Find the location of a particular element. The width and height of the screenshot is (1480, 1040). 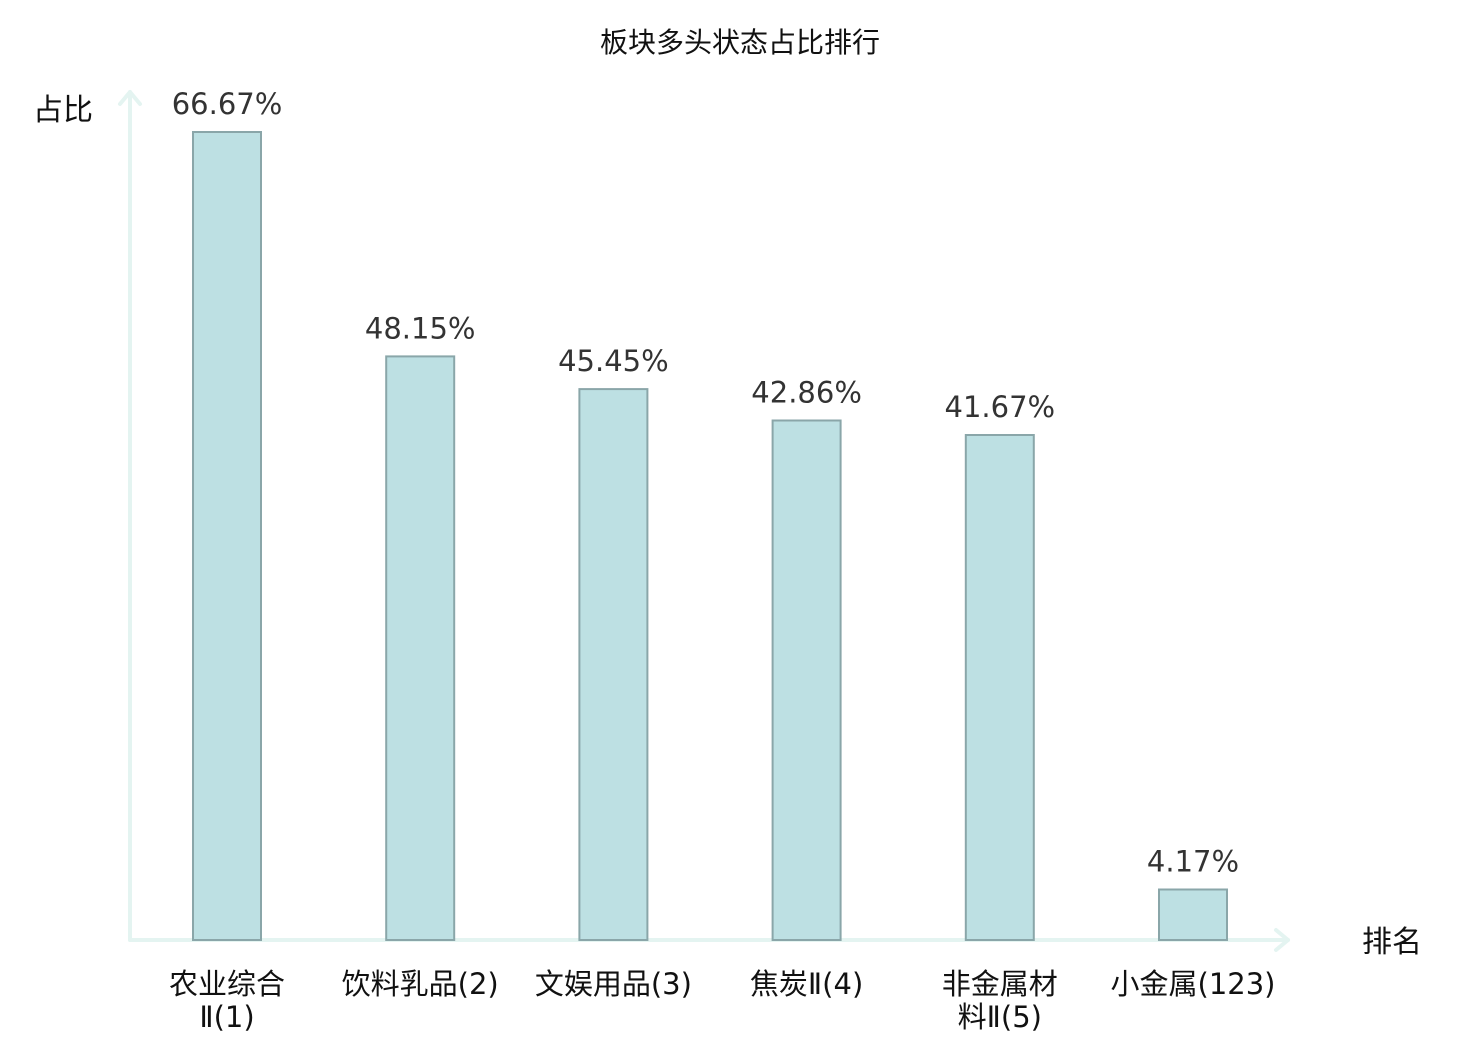

value-label: 66.67% is located at coordinates (227, 104).